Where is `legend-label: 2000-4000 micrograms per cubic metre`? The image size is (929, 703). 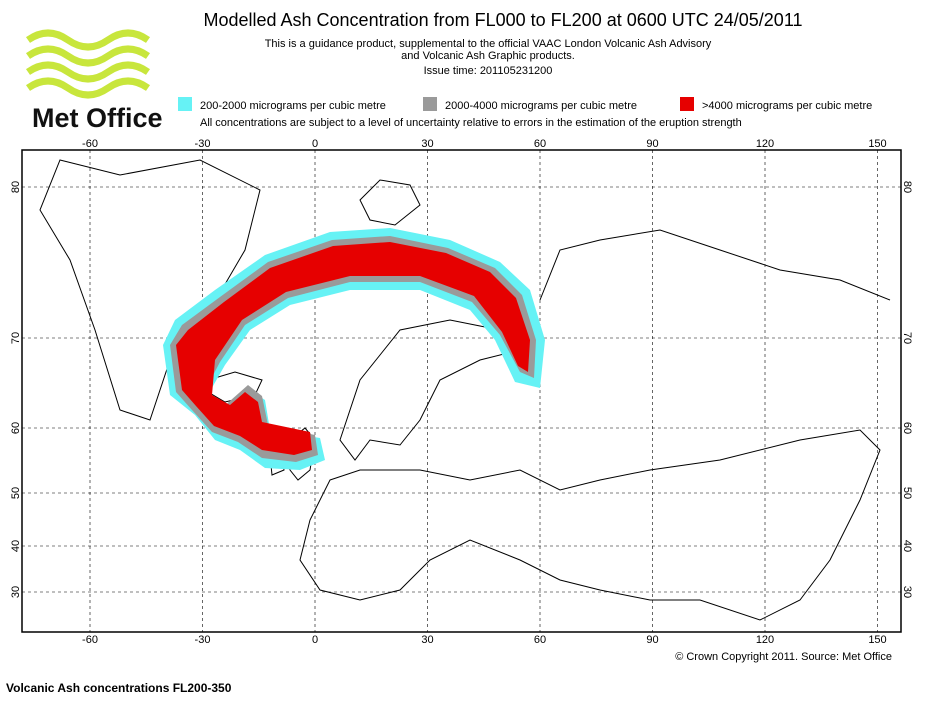
legend-label: 2000-4000 micrograms per cubic metre is located at coordinates (541, 106).